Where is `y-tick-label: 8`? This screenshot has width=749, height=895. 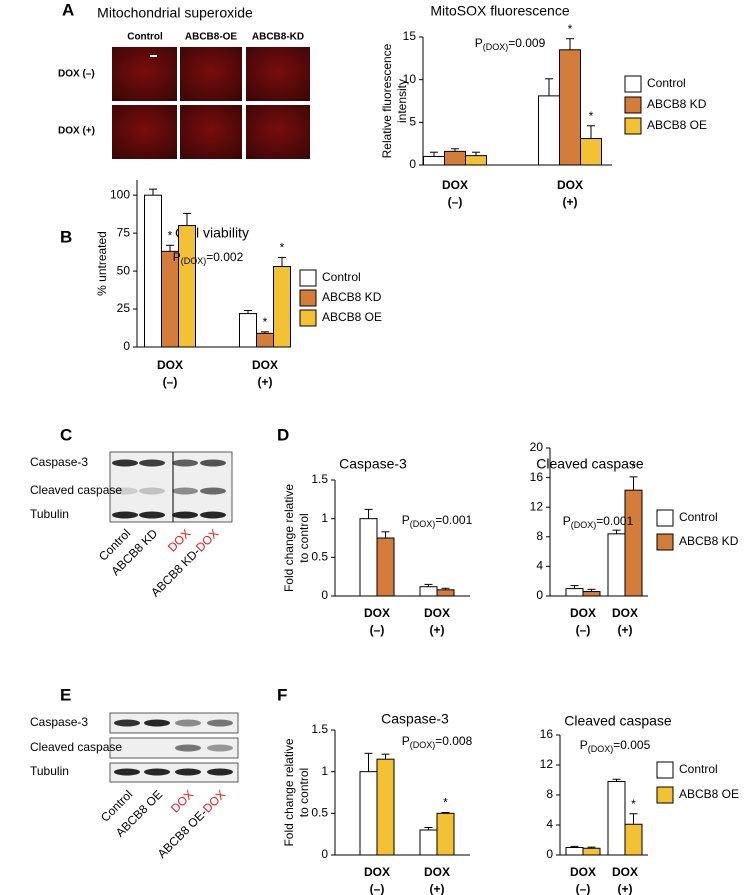
y-tick-label: 8 is located at coordinates (539, 536).